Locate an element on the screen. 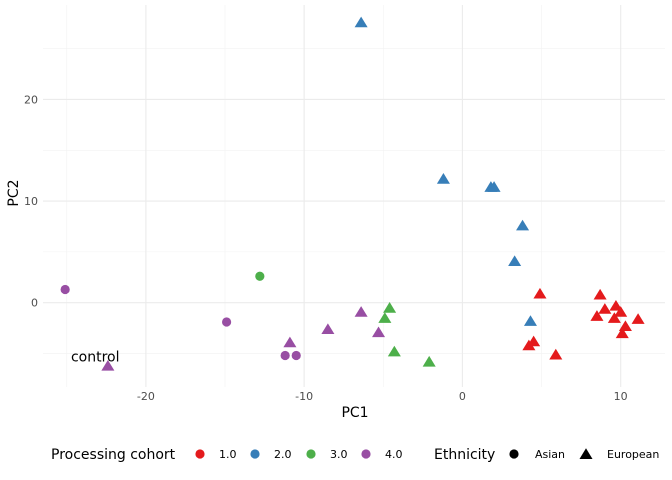 The image size is (672, 480). color-legend-label: 2.0 is located at coordinates (283, 454).